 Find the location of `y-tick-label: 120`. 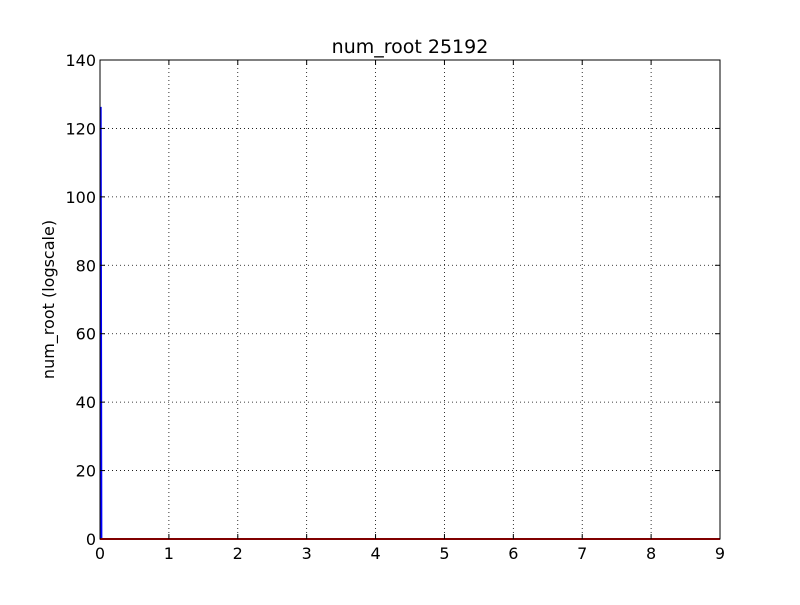

y-tick-label: 120 is located at coordinates (80, 128).